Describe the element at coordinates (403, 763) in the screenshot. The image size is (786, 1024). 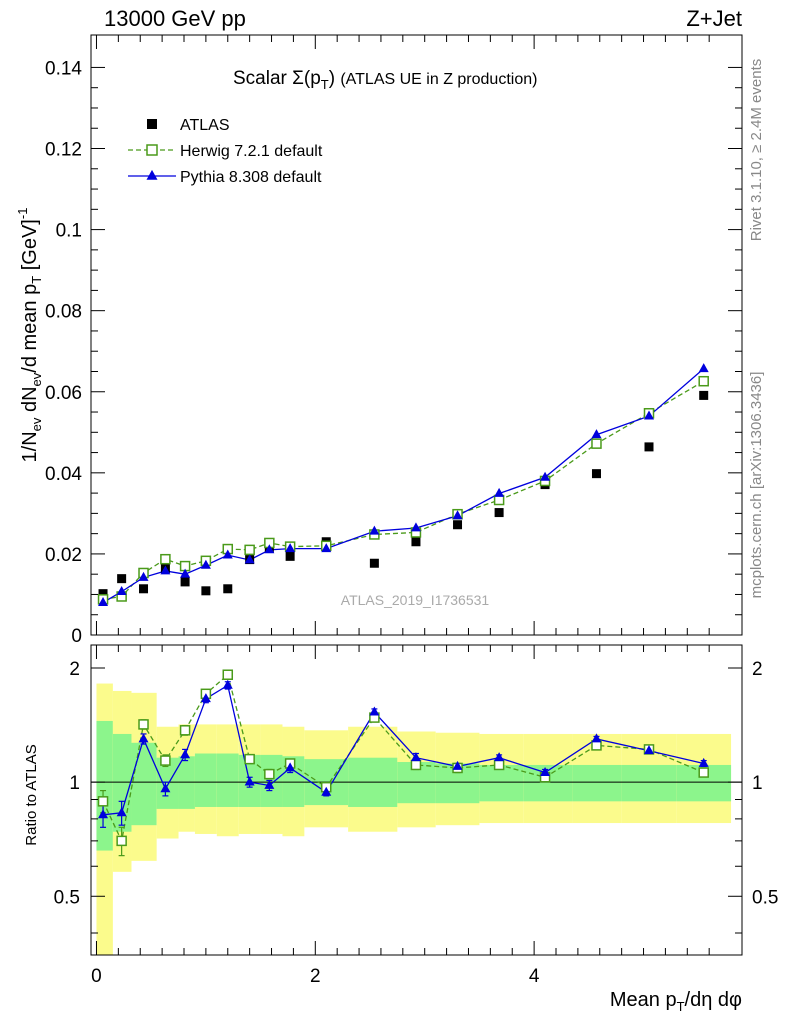
I see `ratio-panel-marks` at that location.